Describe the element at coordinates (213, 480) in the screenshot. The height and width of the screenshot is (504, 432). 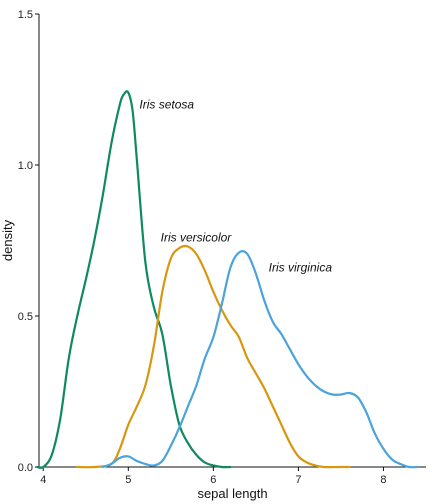
I see `x-tick-label: 6` at that location.